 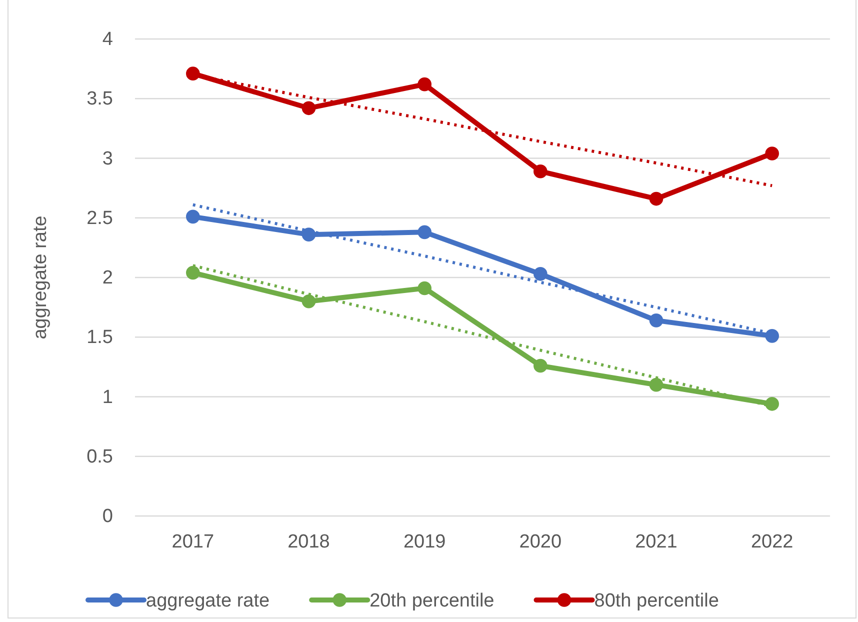 What do you see at coordinates (424, 541) in the screenshot?
I see `x-tick-label: 2019` at bounding box center [424, 541].